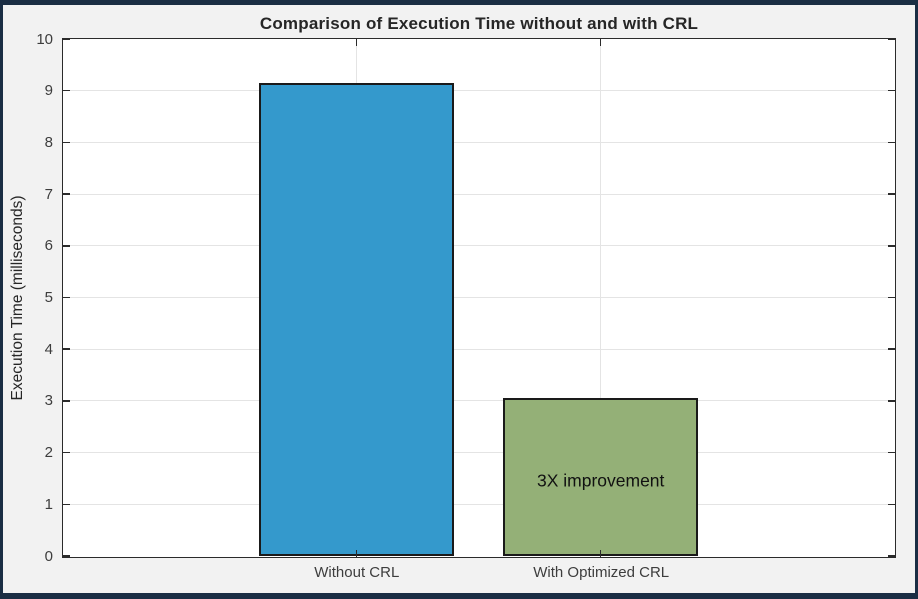  What do you see at coordinates (48, 246) in the screenshot?
I see `y-tick-label: 6` at bounding box center [48, 246].